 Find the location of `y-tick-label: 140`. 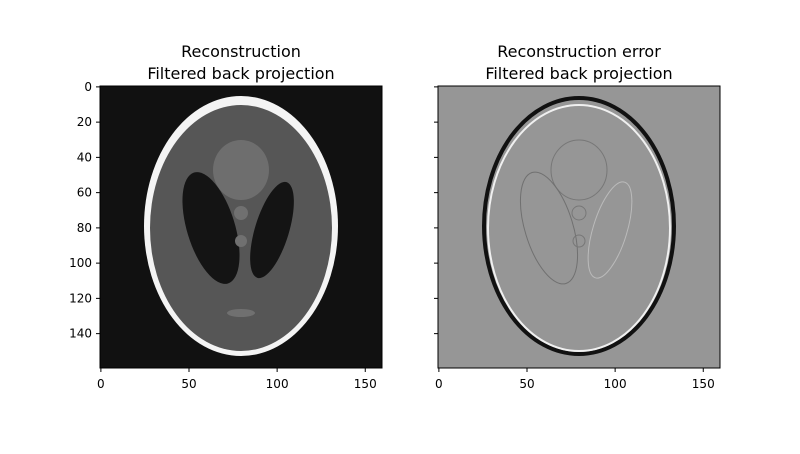

y-tick-label: 140 is located at coordinates (80, 334).